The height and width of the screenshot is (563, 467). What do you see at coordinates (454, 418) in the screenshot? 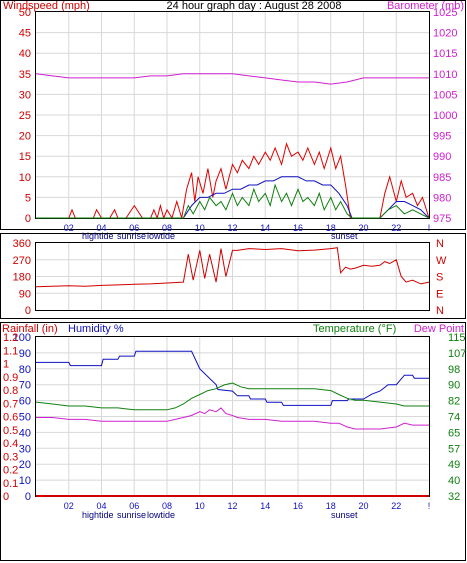
I see `temperature-tick-label: 74` at bounding box center [454, 418].